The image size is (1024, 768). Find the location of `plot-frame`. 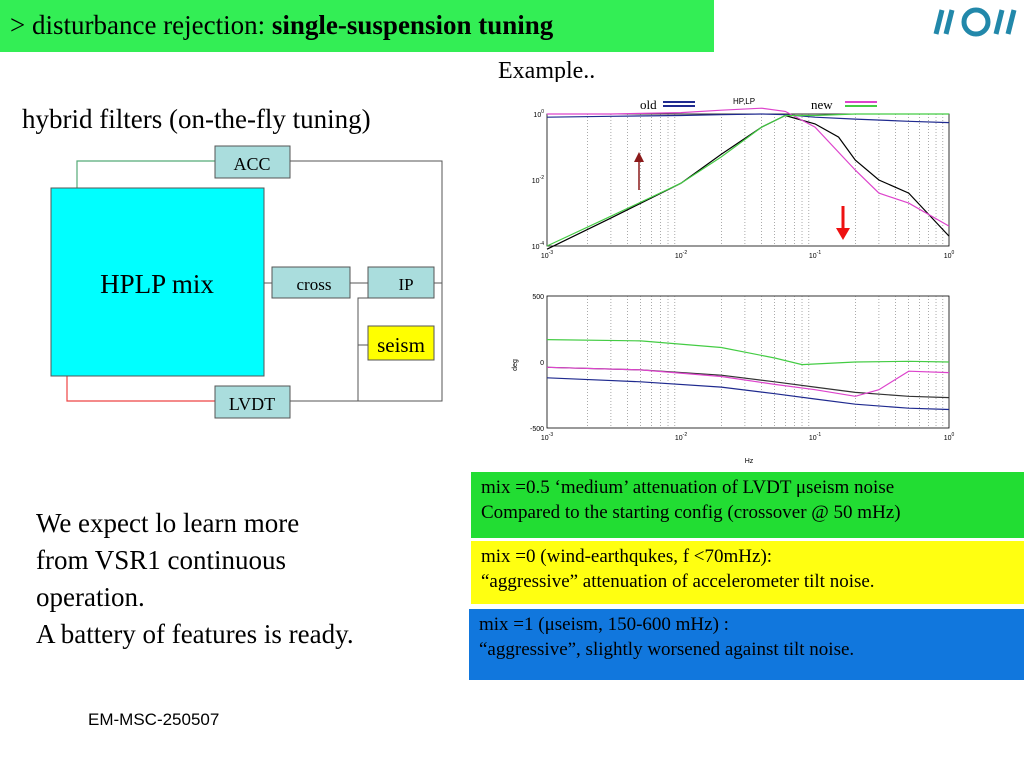

plot-frame is located at coordinates (748, 180).